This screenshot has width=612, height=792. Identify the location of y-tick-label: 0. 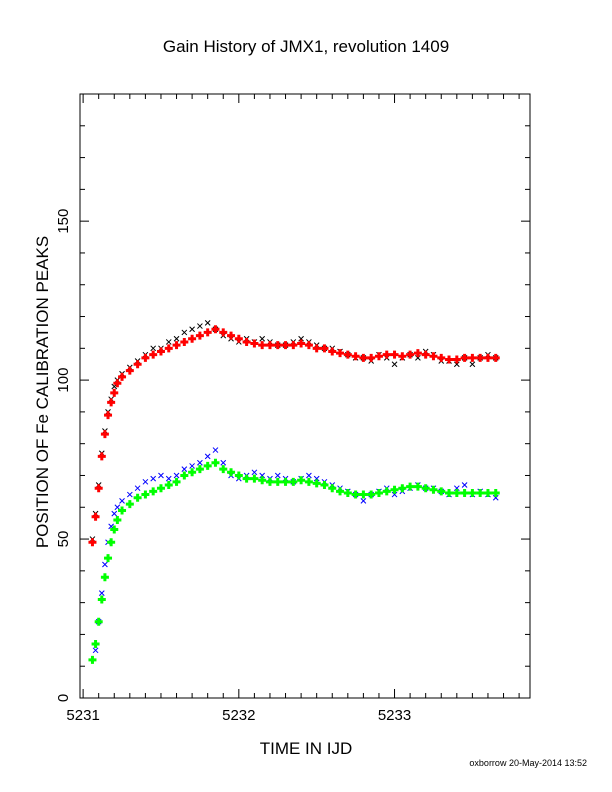
(63, 698).